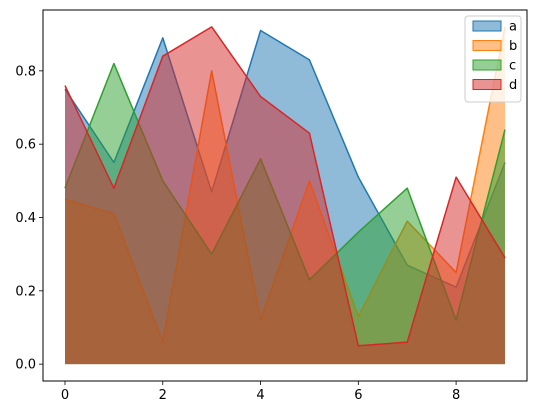 This screenshot has height=413, width=547. I want to click on legend-swatch-b, so click(487, 45).